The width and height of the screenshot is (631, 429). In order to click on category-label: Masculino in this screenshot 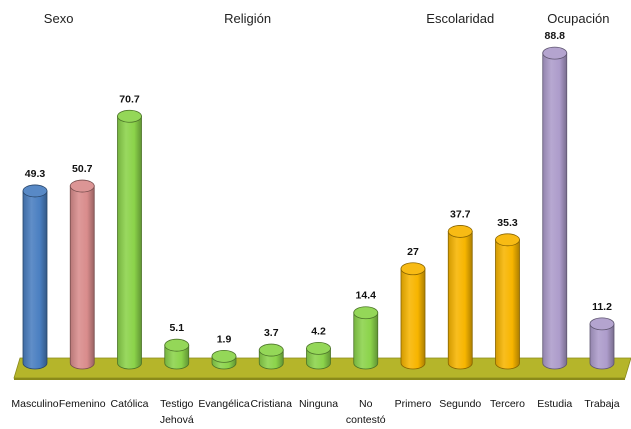, I will do `click(34, 404)`.